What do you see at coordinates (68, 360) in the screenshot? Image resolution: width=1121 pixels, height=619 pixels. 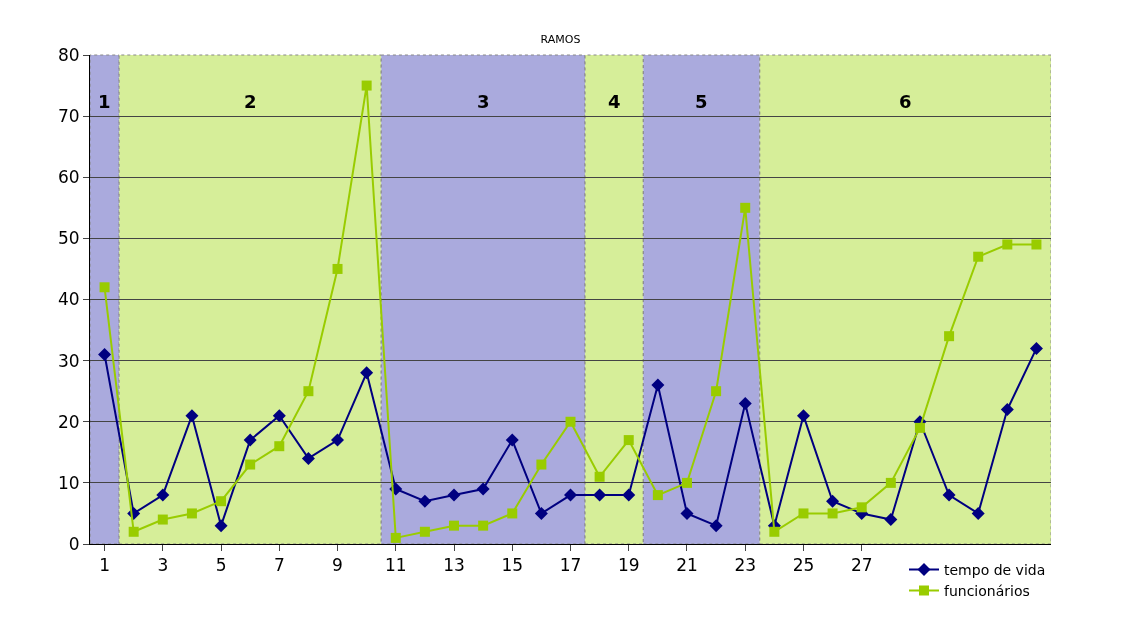 I see `y-tick-label: 30` at bounding box center [68, 360].